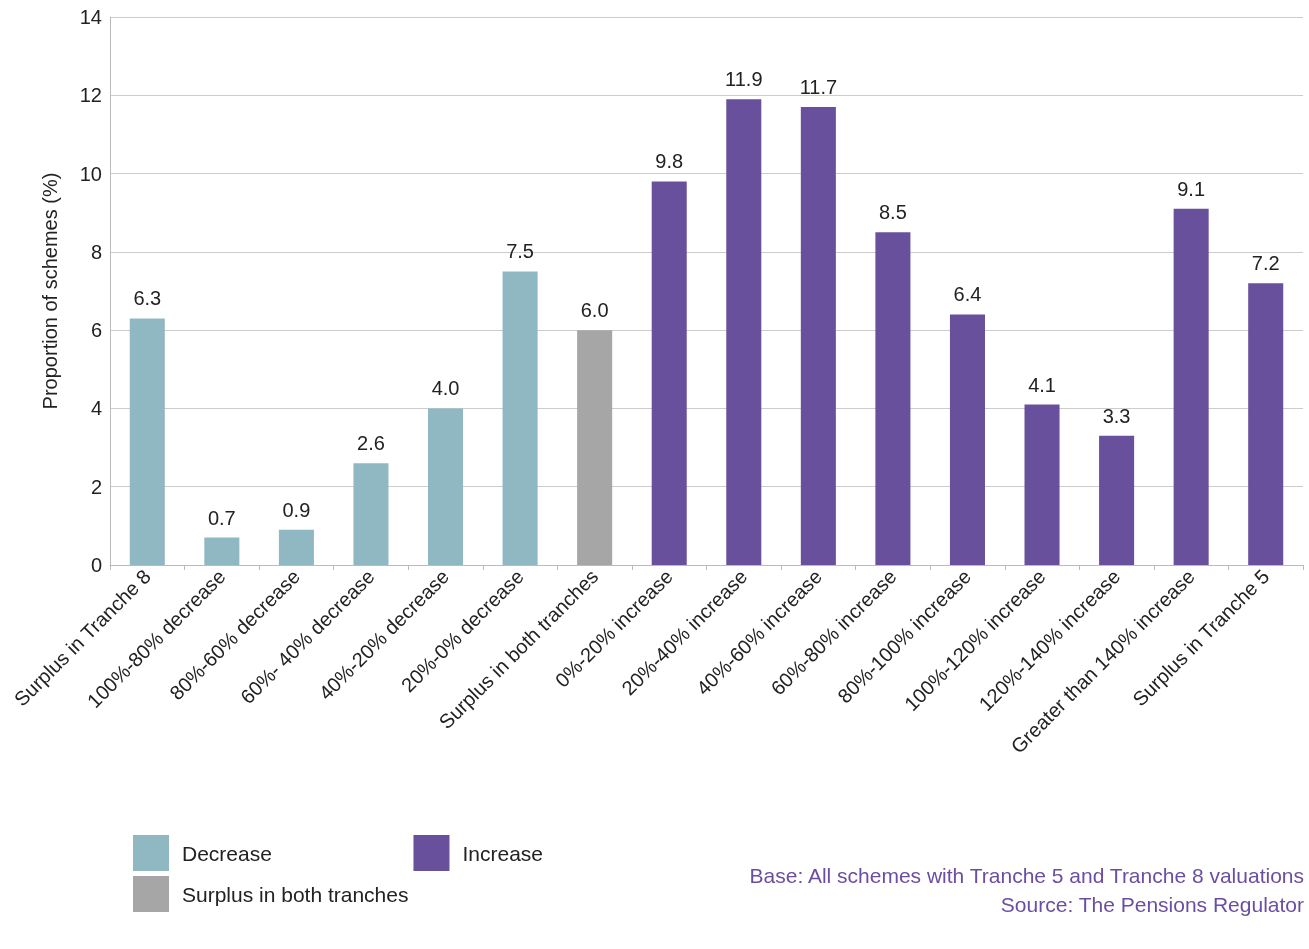 The image size is (1309, 949). I want to click on y-tick-label: 6, so click(96, 330).